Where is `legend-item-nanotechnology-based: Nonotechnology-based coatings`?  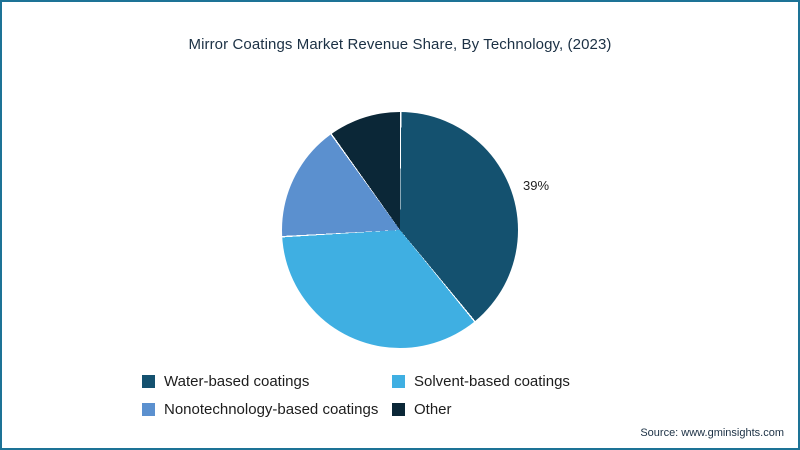
legend-item-nanotechnology-based: Nonotechnology-based coatings is located at coordinates (267, 409).